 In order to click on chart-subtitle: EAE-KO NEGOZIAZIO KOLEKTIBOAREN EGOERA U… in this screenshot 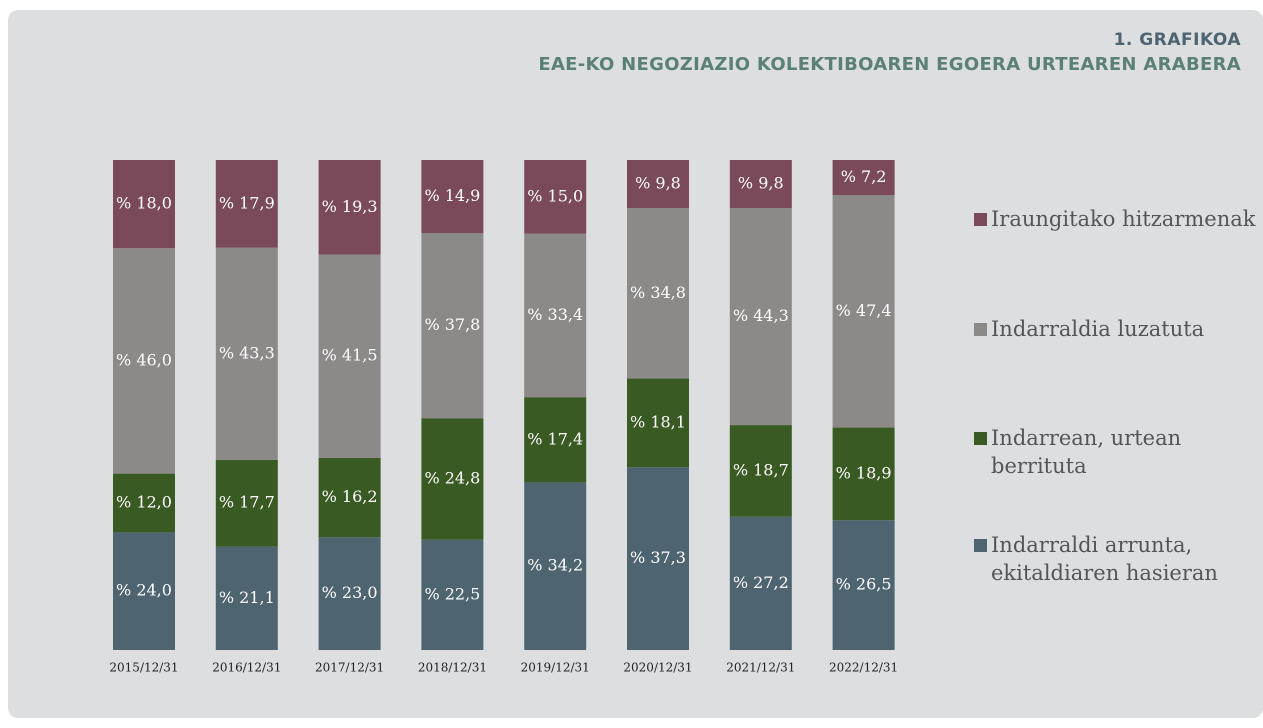, I will do `click(889, 64)`.